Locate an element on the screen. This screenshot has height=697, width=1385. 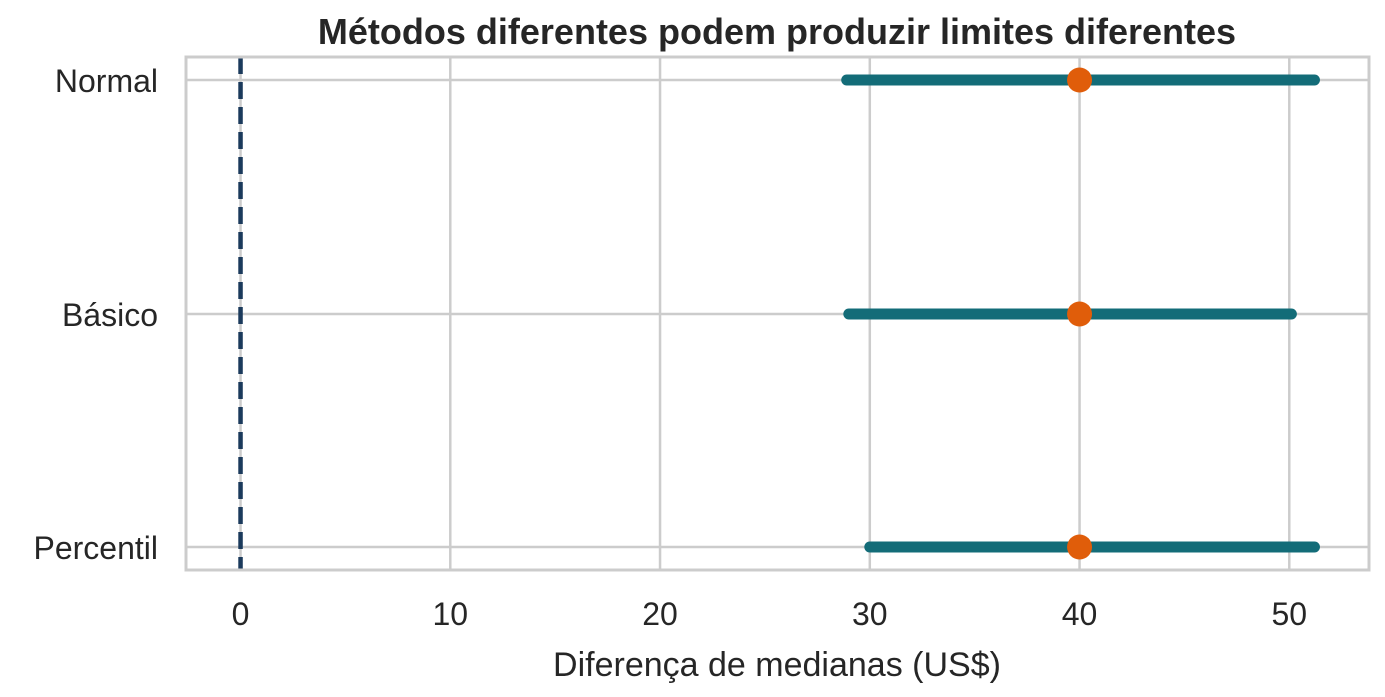
y-tick-label: Normal is located at coordinates (106, 81).